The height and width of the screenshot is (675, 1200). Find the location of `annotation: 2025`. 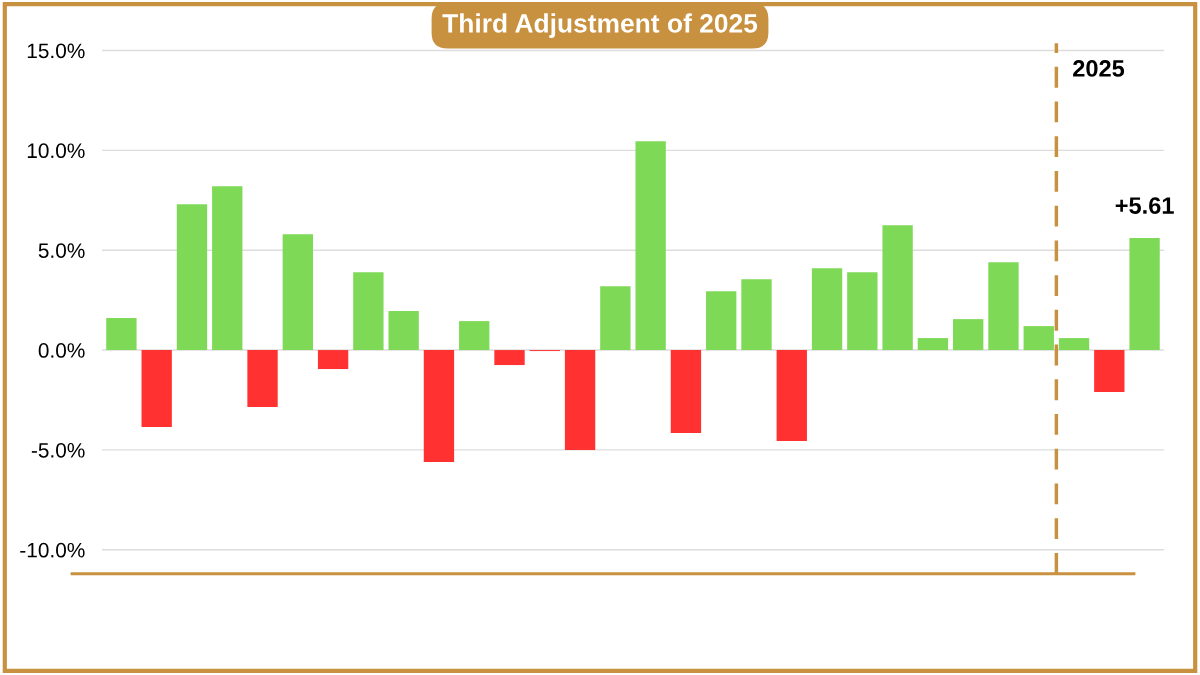

annotation: 2025 is located at coordinates (1099, 68).